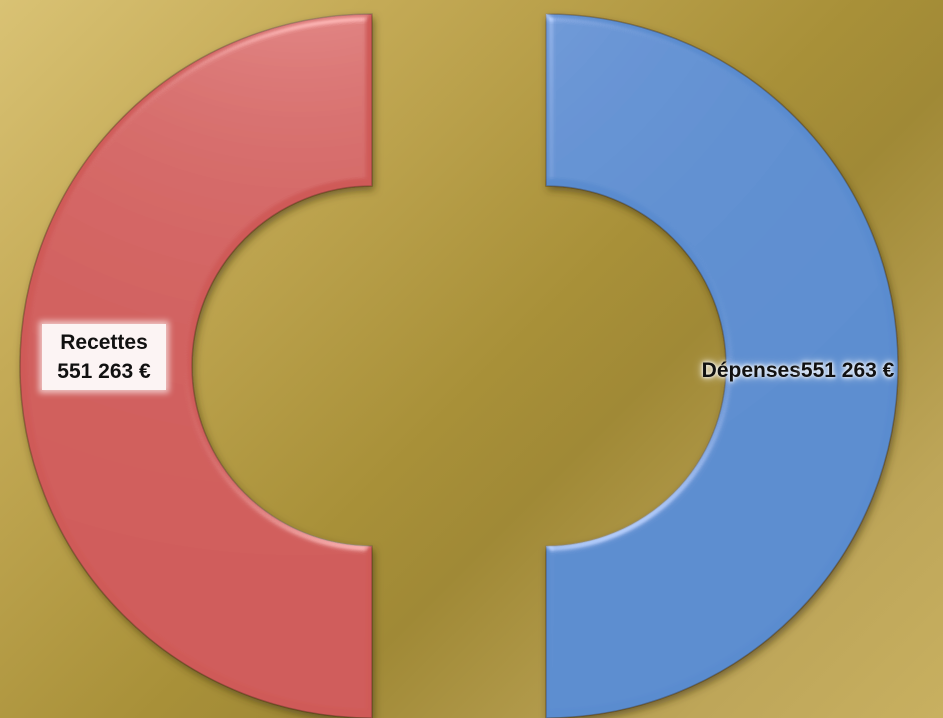 Image resolution: width=943 pixels, height=718 pixels. Describe the element at coordinates (104, 342) in the screenshot. I see `slice-label-recettes-name: Recettes` at that location.